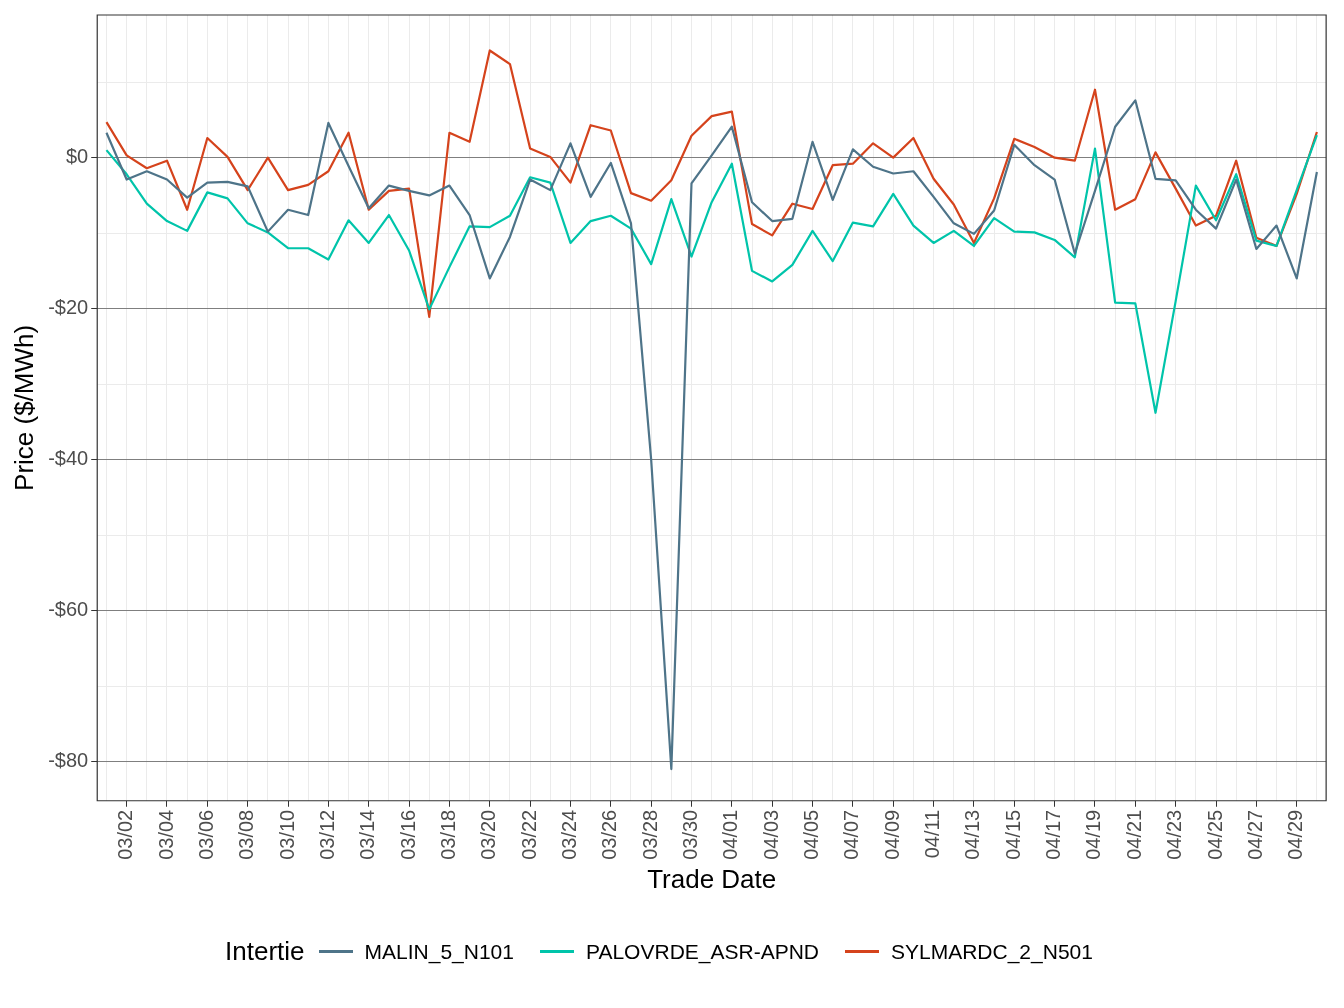  What do you see at coordinates (1053, 834) in the screenshot?
I see `x-tick-label: 04/17` at bounding box center [1053, 834].